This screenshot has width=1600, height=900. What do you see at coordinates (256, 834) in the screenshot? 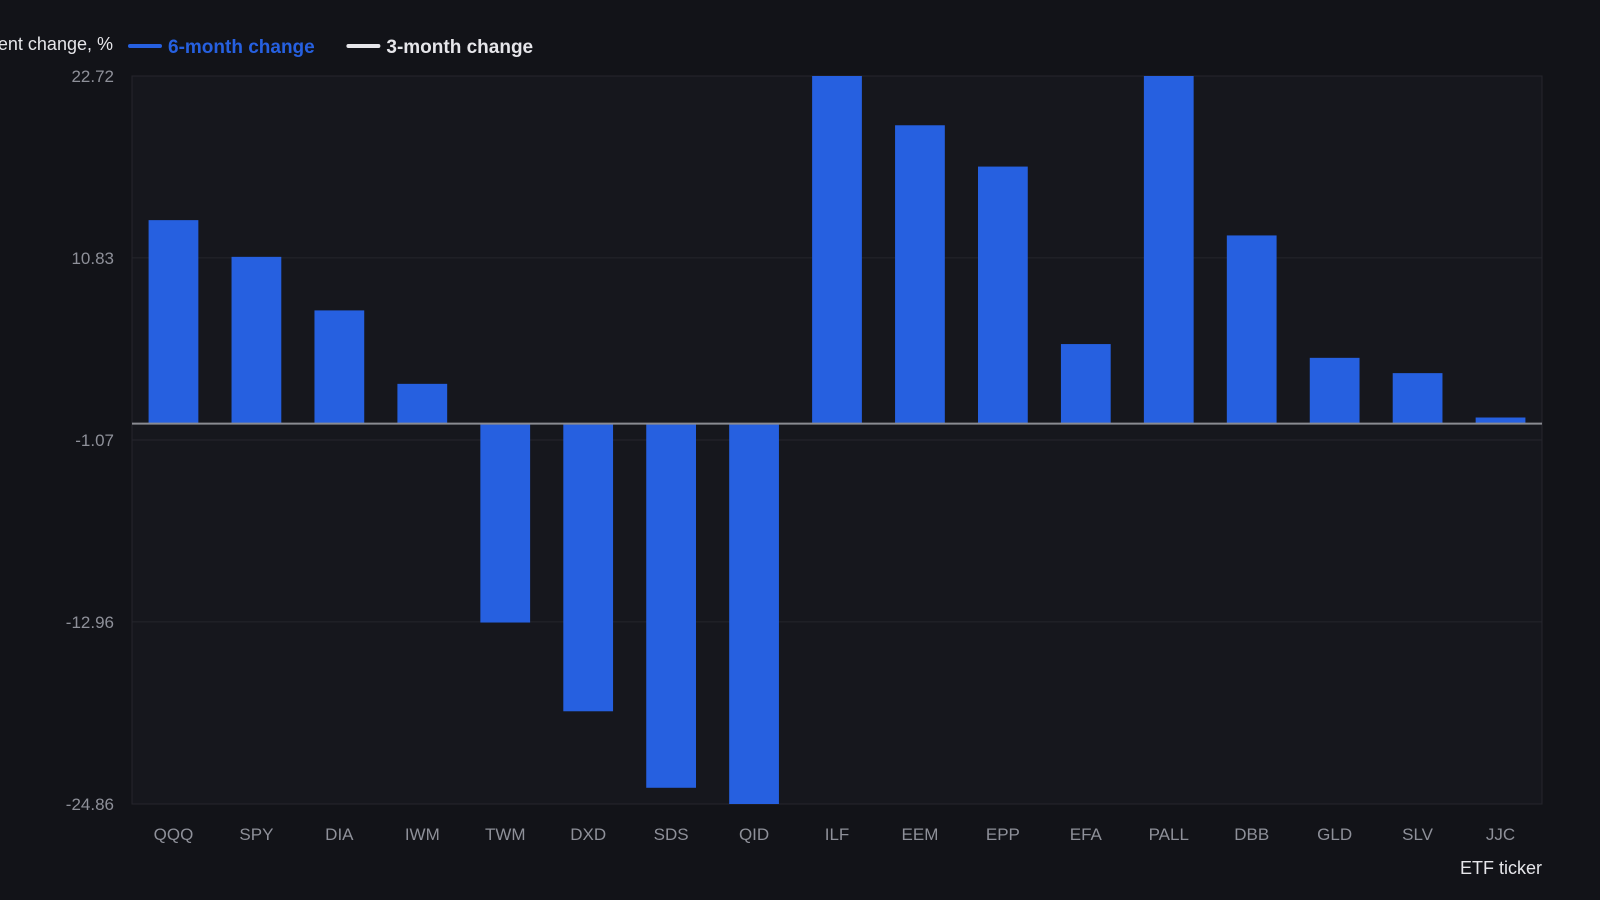
I see `x-tick-label: SPY` at bounding box center [256, 834].